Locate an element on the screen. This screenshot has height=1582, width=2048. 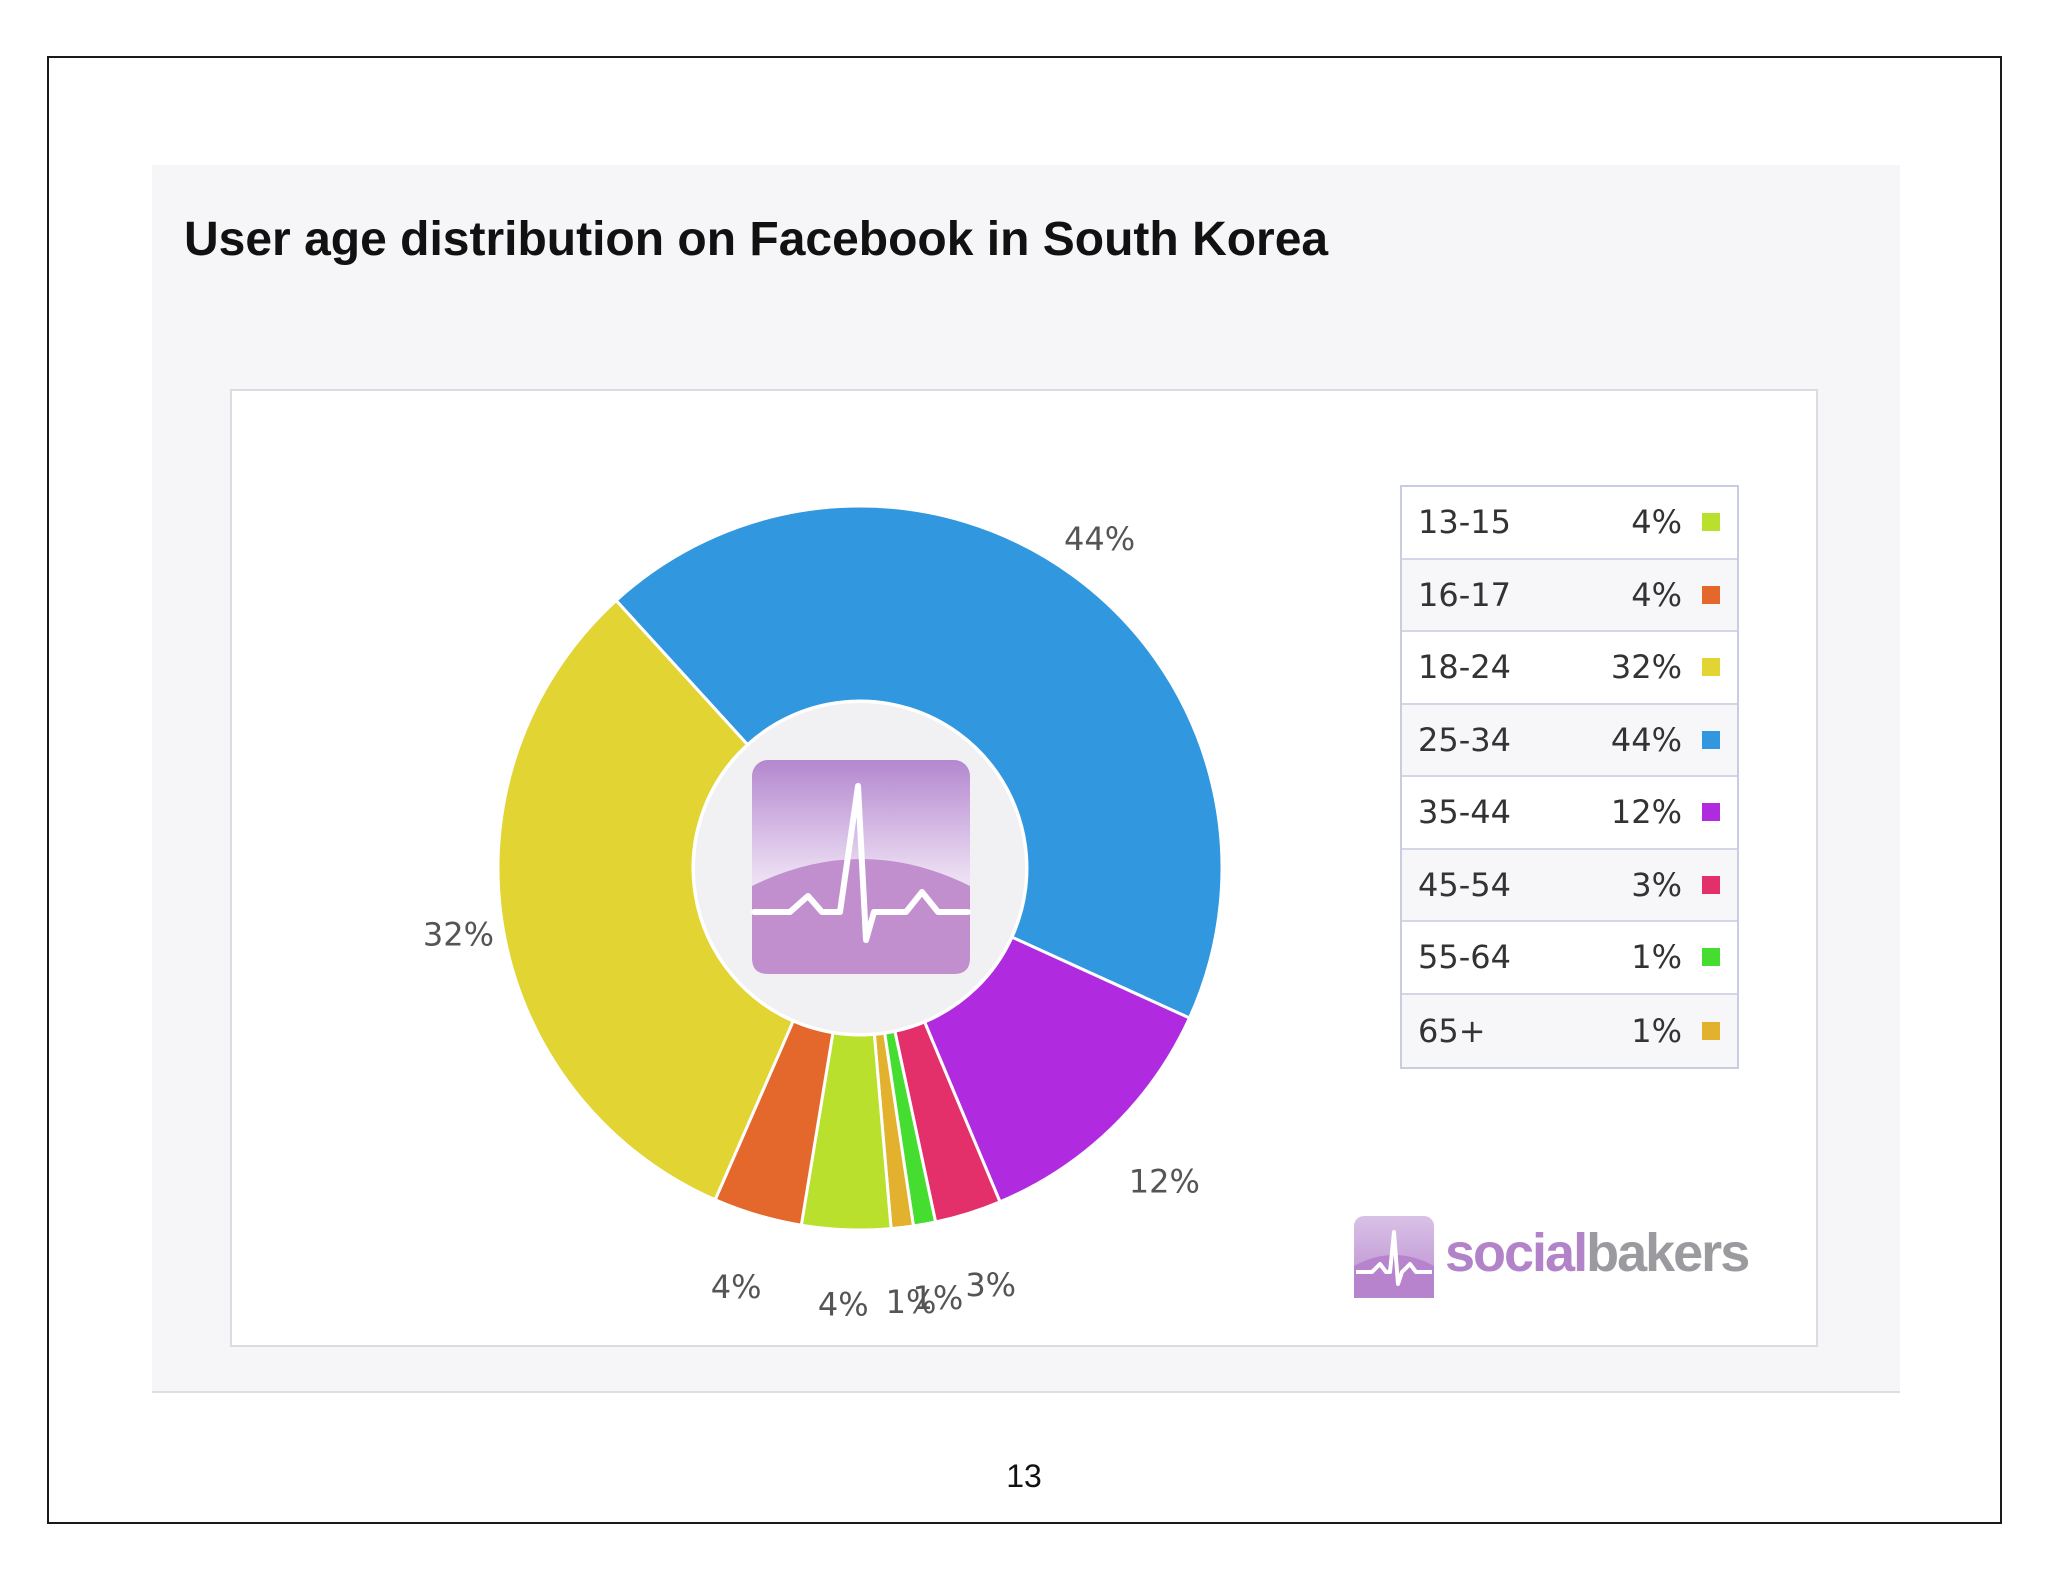
legend-item-18-24: 18-24 32% is located at coordinates (1569, 668).